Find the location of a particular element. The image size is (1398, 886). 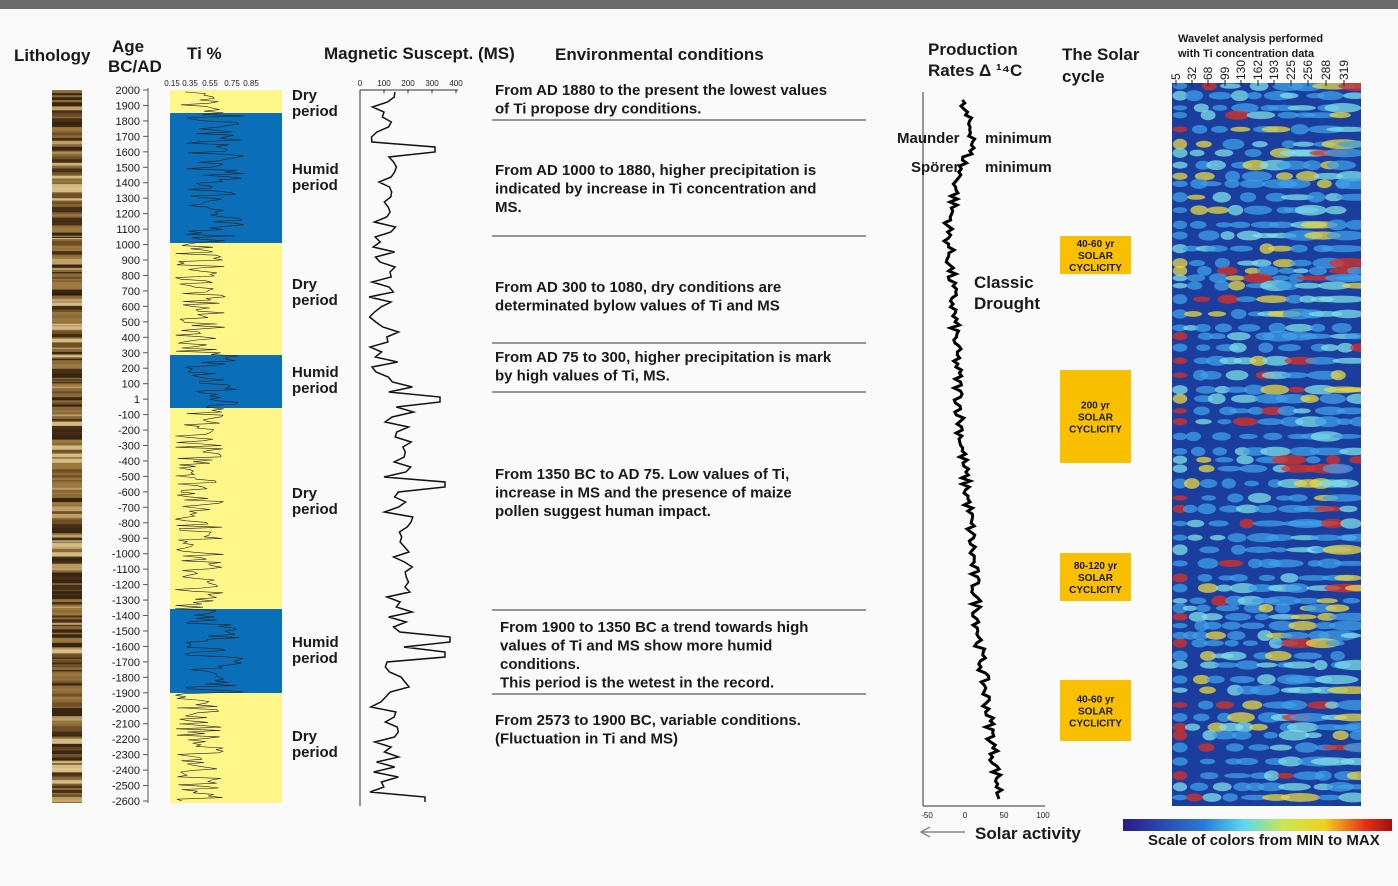

ms-tick: 0 is located at coordinates (360, 83).